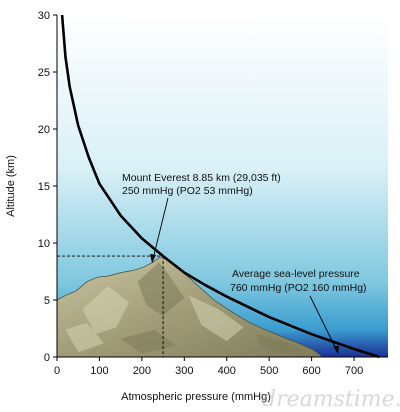 The height and width of the screenshot is (412, 400). Describe the element at coordinates (160, 228) in the screenshot. I see `everest-arrow` at that location.